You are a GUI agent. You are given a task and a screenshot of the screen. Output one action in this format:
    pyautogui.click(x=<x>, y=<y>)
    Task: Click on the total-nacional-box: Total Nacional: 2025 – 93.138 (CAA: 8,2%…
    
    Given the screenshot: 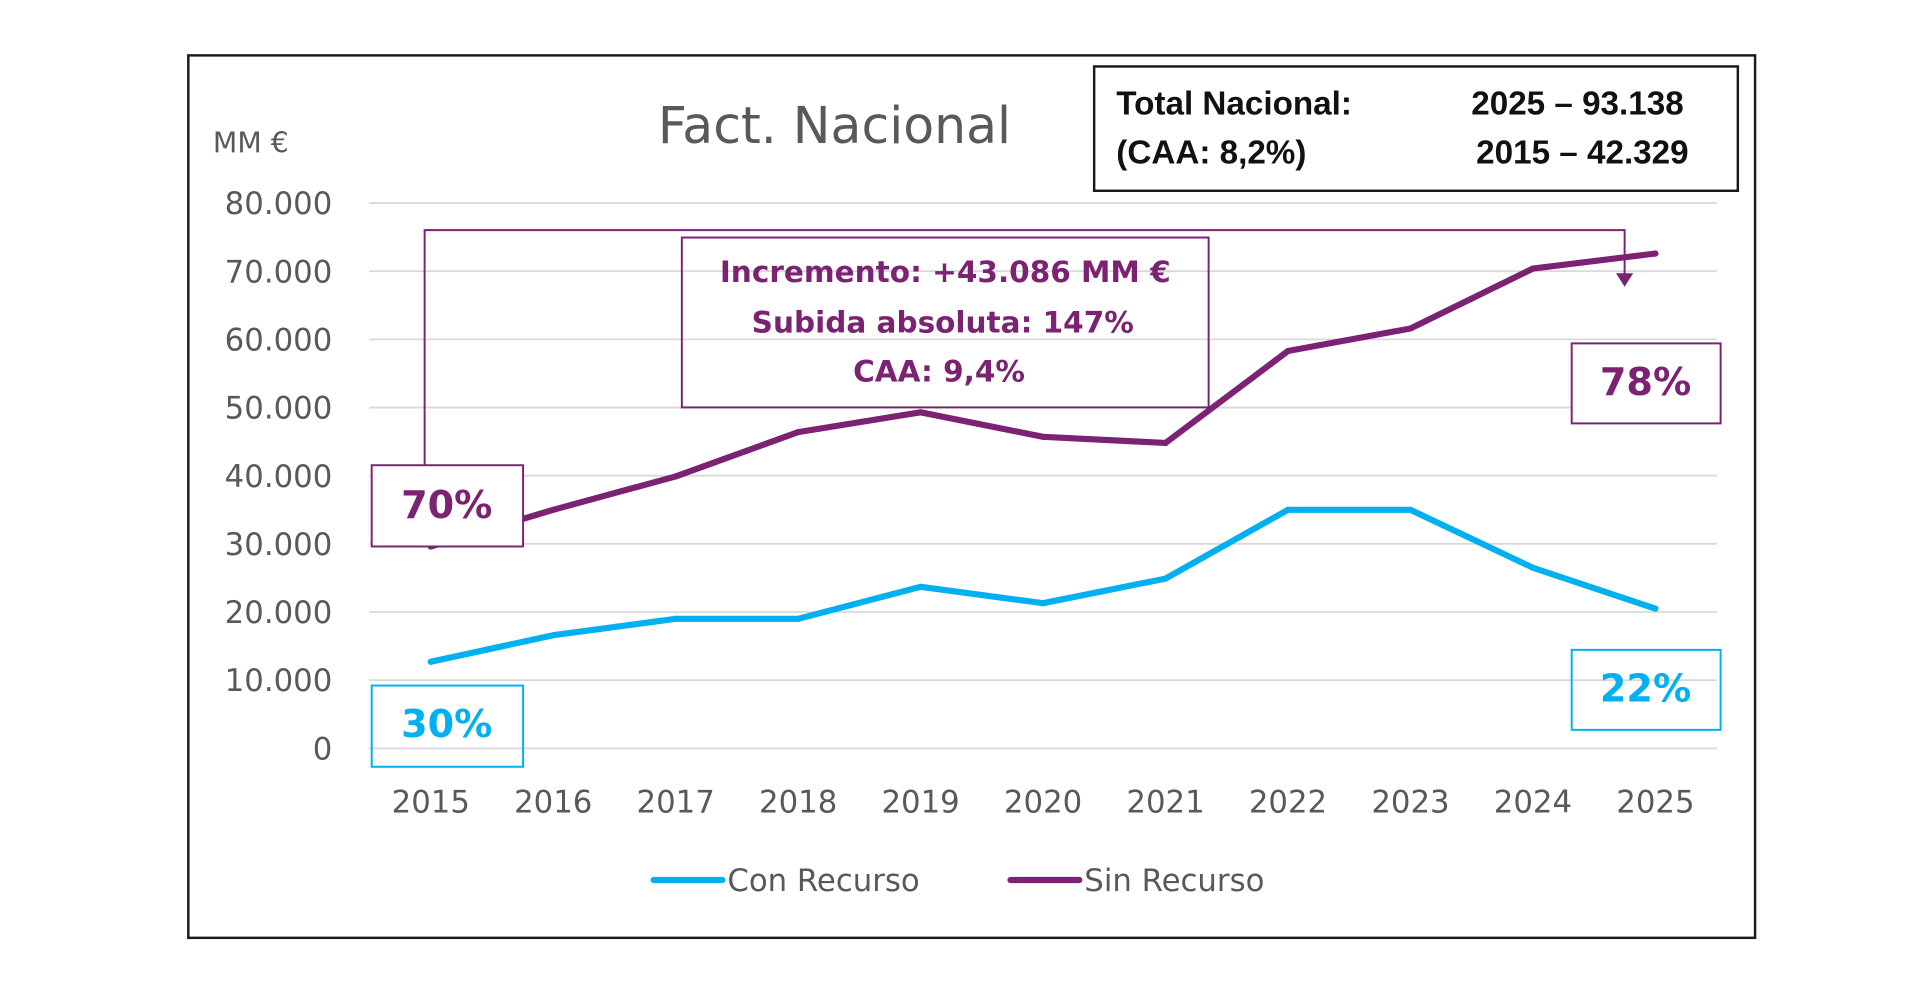 What is the action you would take?
    pyautogui.click(x=1416, y=128)
    